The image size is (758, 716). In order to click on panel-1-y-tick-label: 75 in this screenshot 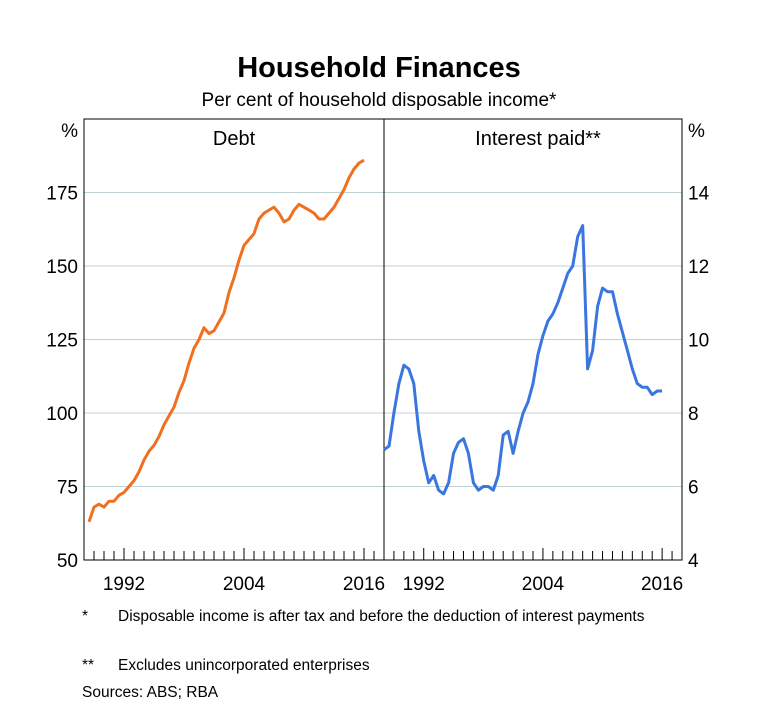, I will do `click(67, 488)`.